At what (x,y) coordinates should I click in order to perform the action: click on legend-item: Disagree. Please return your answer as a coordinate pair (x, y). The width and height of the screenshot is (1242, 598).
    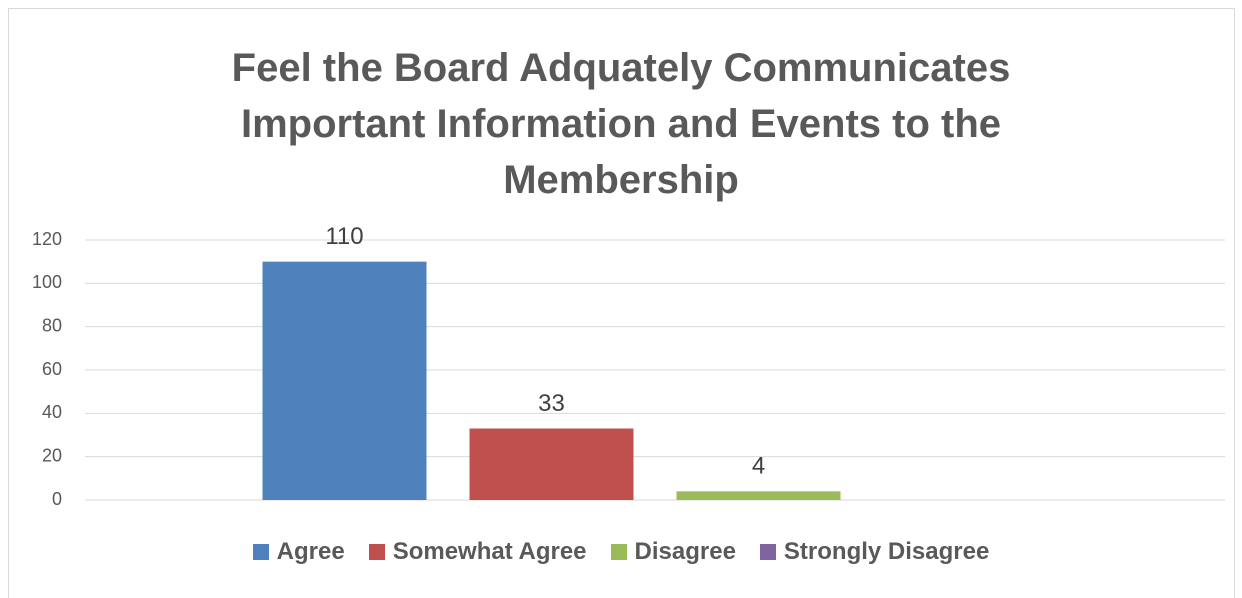
    Looking at the image, I should click on (673, 552).